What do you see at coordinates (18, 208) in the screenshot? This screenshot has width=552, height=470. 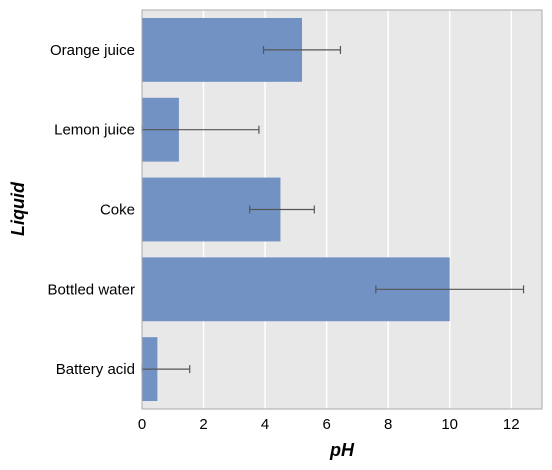 I see `y-axis-title: Liquid` at bounding box center [18, 208].